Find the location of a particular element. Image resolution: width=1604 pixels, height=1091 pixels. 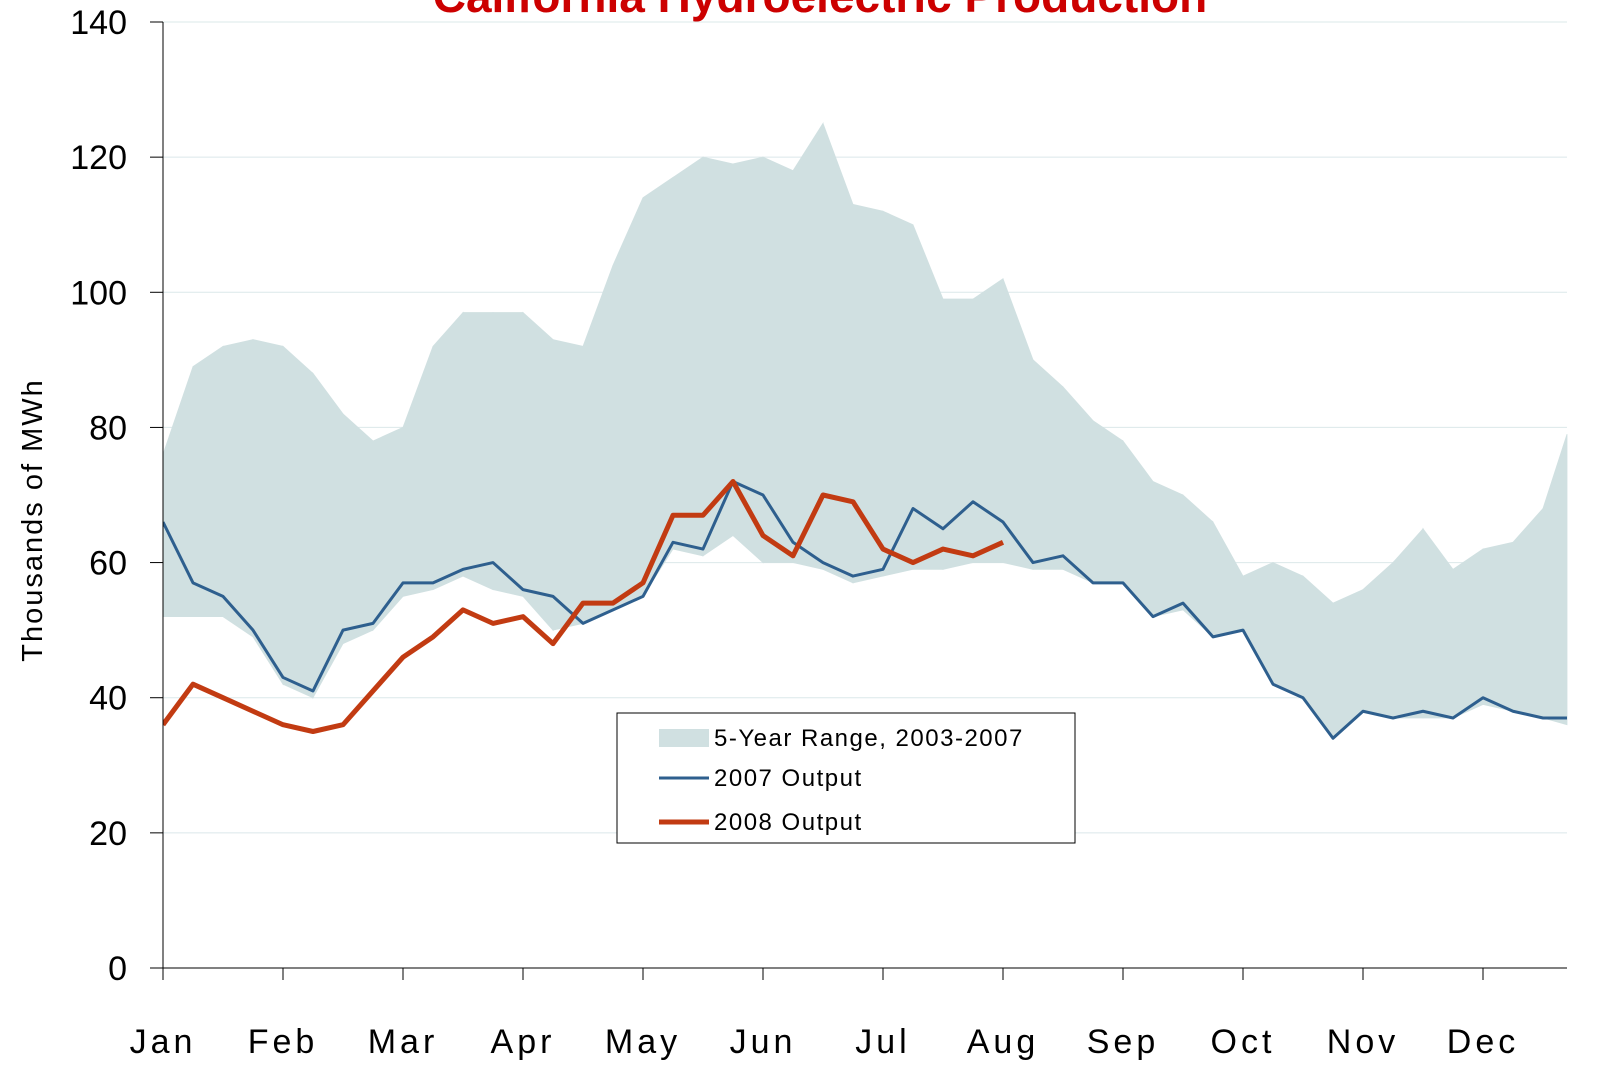

x-tick-label: Feb is located at coordinates (283, 1042).